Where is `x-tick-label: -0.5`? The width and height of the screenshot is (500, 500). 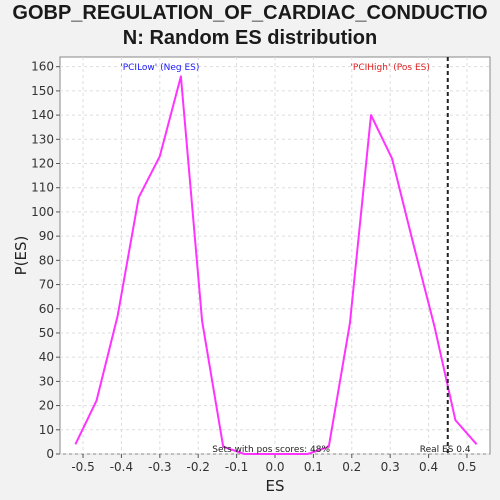 x-tick-label: -0.5 is located at coordinates (82, 467).